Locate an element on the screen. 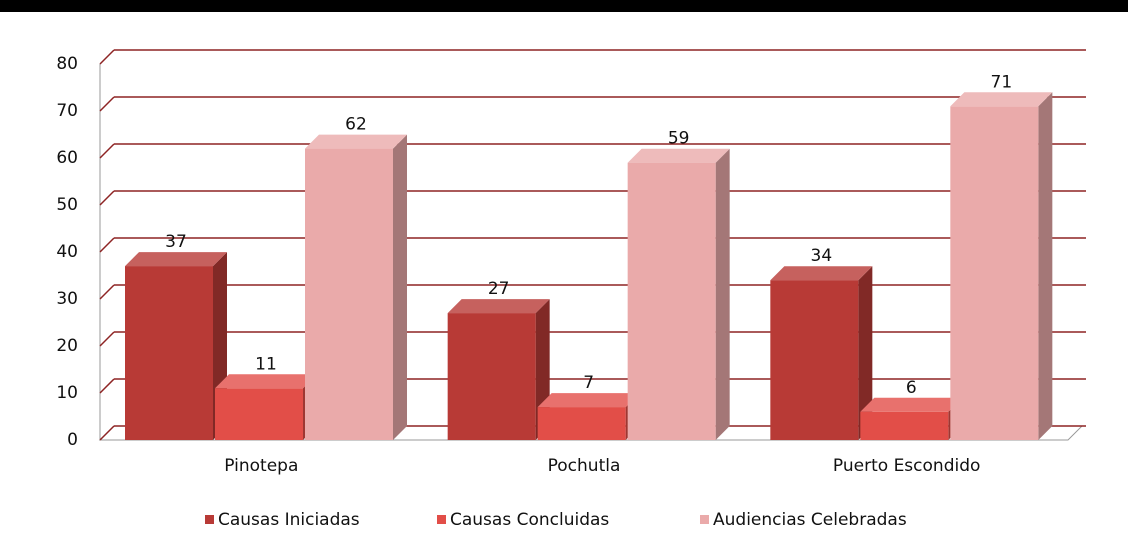 The height and width of the screenshot is (550, 1128). y-tick-label: 0 is located at coordinates (72, 440).